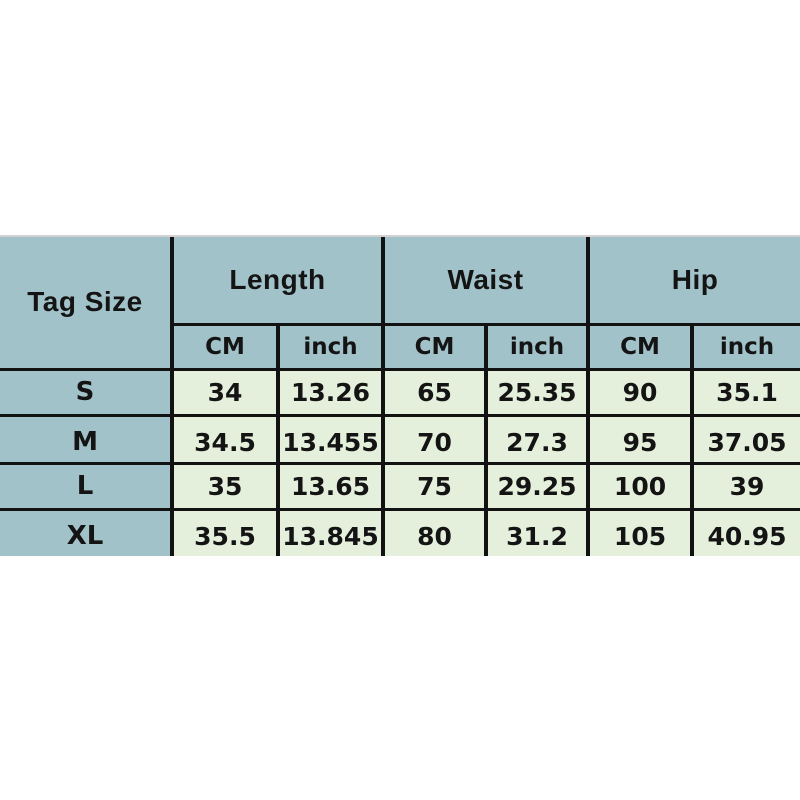 This screenshot has height=800, width=800. What do you see at coordinates (87, 439) in the screenshot?
I see `size-label-cell: M` at bounding box center [87, 439].